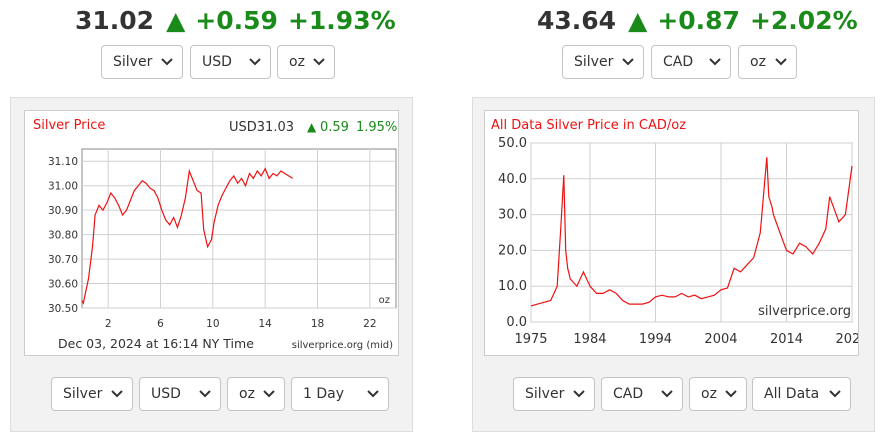 This screenshot has width=896, height=444. I want to click on y-tick-label: 30.50, so click(63, 309).